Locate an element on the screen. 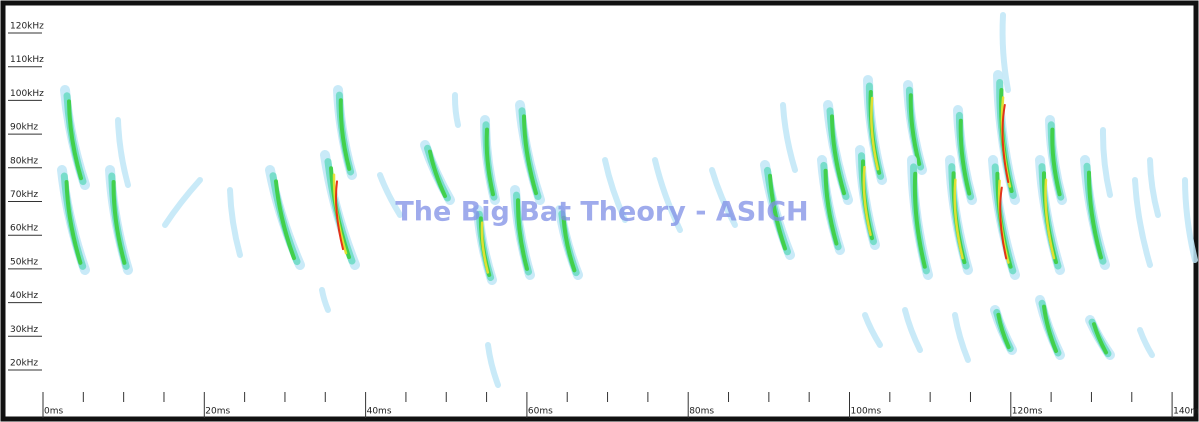 Image resolution: width=1199 pixels, height=422 pixels. frequency-label: 30kHz is located at coordinates (24, 330).